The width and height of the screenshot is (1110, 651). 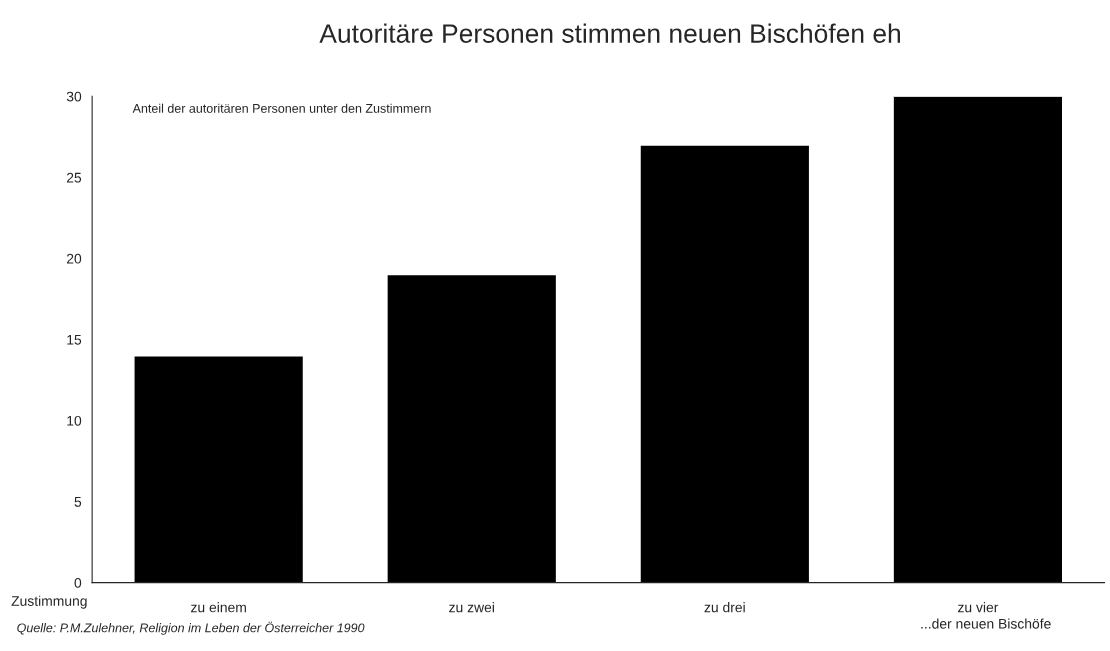 What do you see at coordinates (471, 607) in the screenshot?
I see `x-tick-label: zu zwei` at bounding box center [471, 607].